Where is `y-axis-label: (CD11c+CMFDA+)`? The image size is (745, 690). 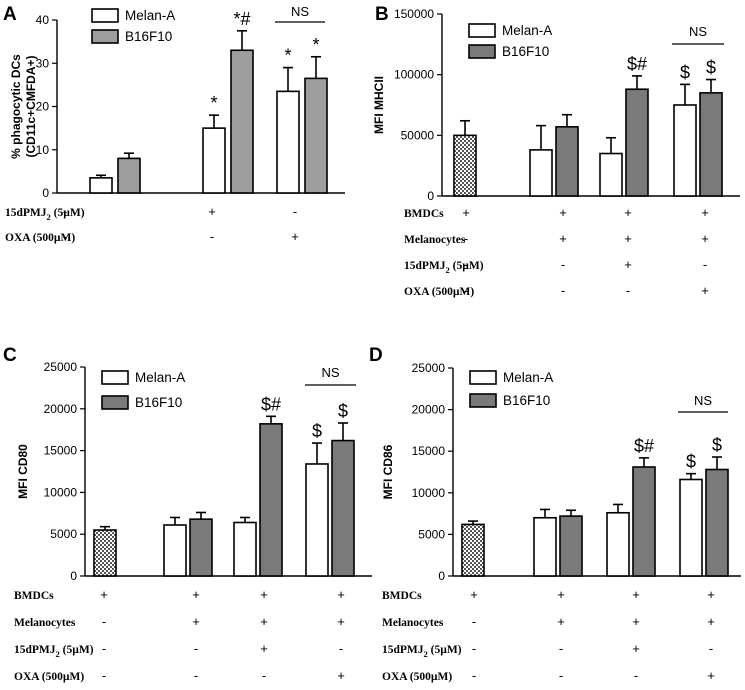 y-axis-label: (CD11c+CMFDA+) is located at coordinates (31, 106).